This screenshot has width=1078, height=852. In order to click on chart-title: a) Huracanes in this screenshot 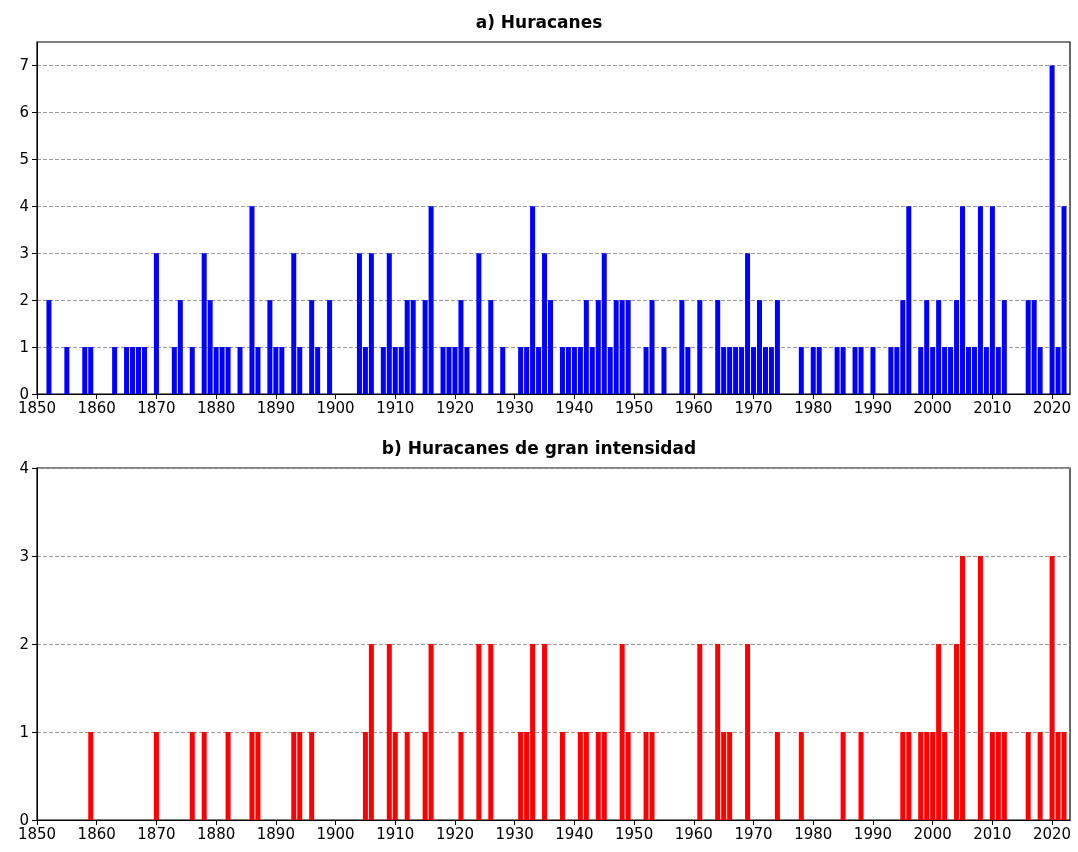, I will do `click(539, 21)`.